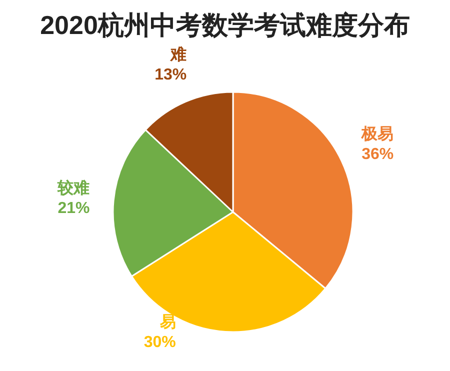 The image size is (450, 371). What do you see at coordinates (74, 208) in the screenshot?
I see `data-label: 21%` at bounding box center [74, 208].